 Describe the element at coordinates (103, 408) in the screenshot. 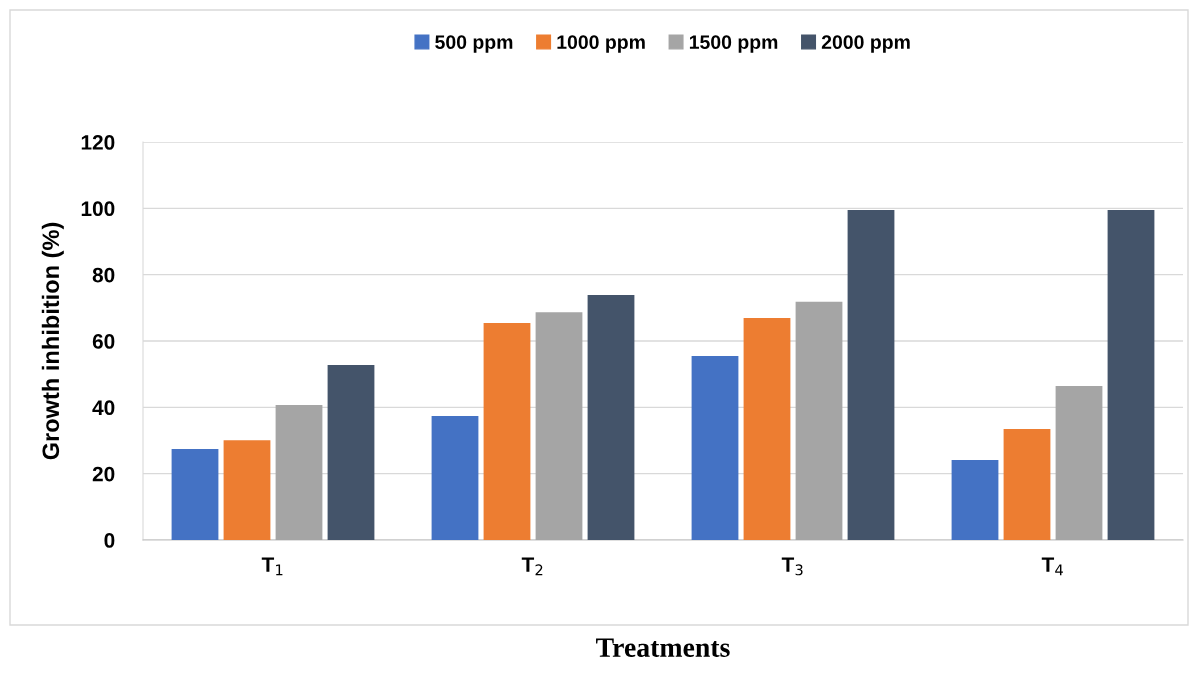

I see `y-tick-label: 40` at that location.